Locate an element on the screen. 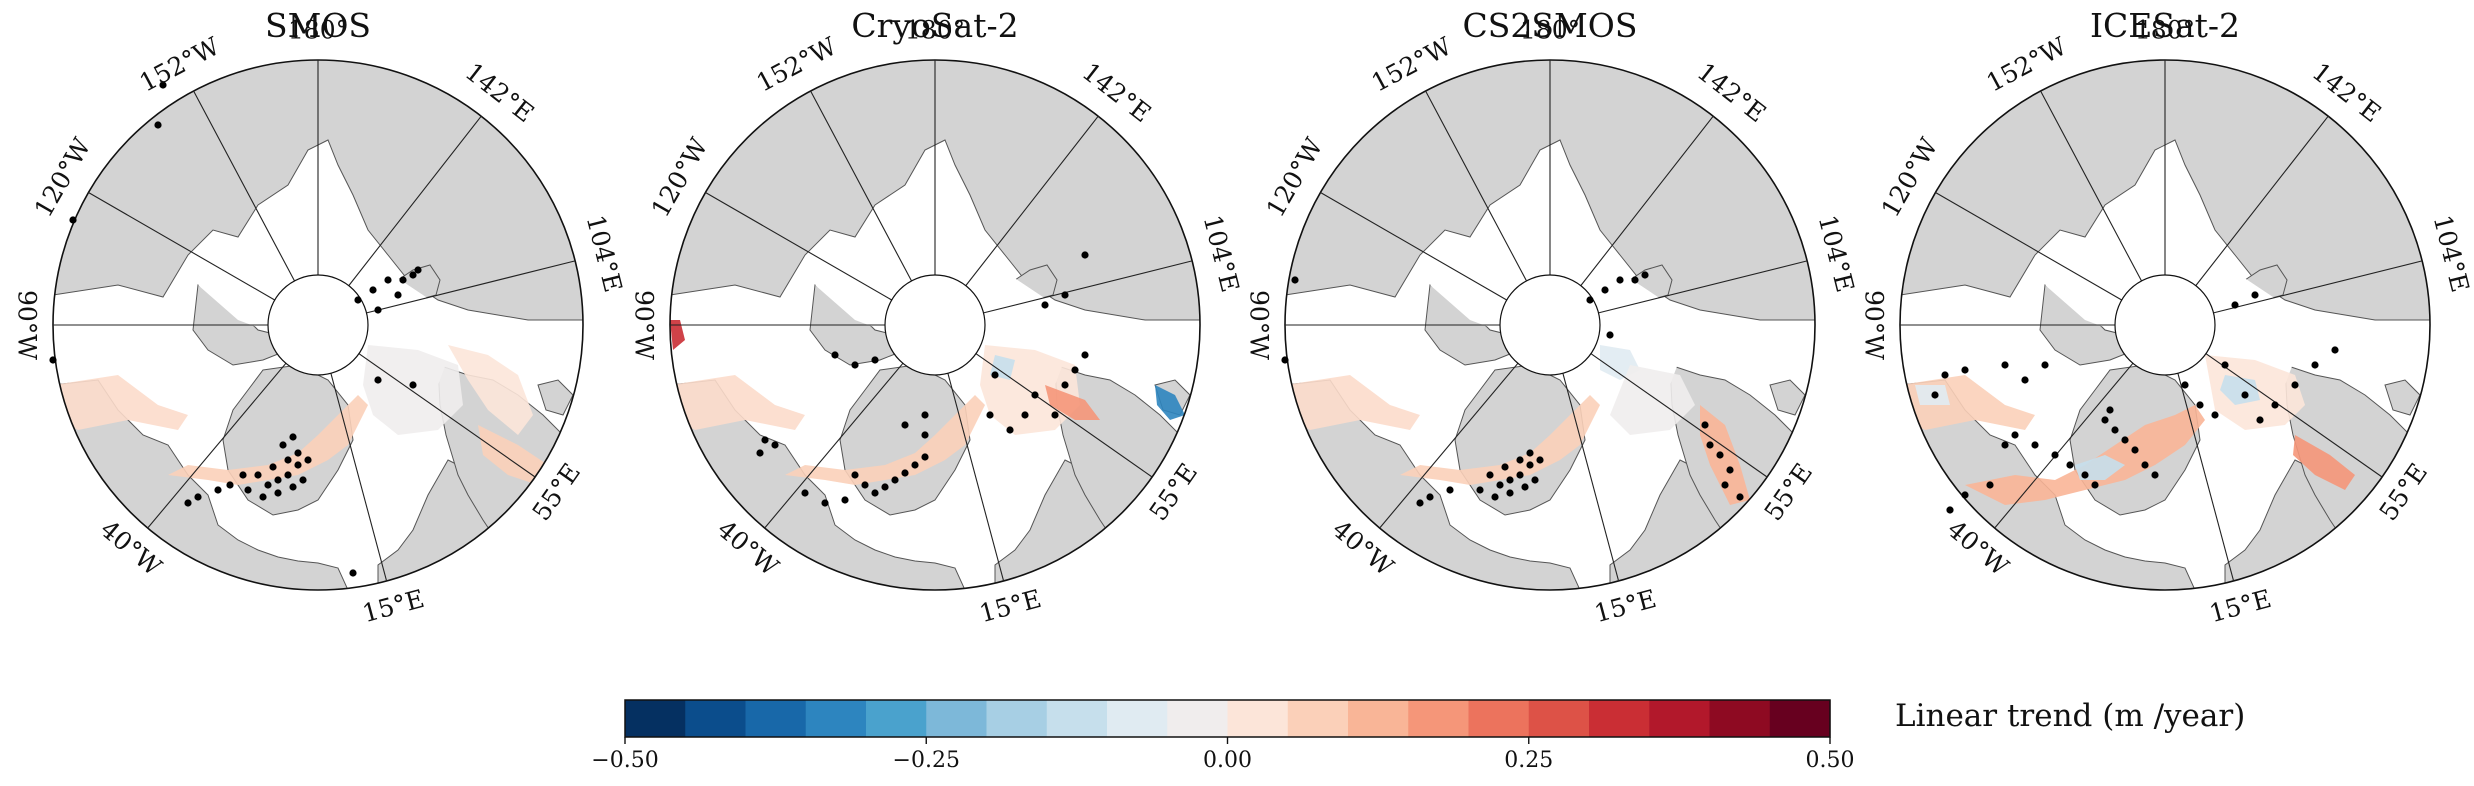  panel-title: CryoSat-2 is located at coordinates (934, 25).